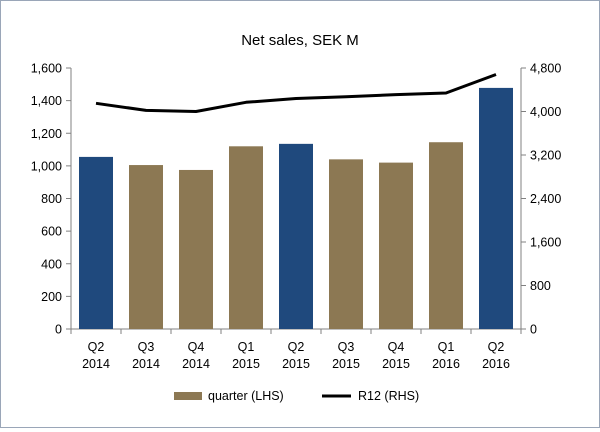 The width and height of the screenshot is (600, 432). Describe the element at coordinates (46, 166) in the screenshot. I see `left-tick-label: 1,000` at that location.